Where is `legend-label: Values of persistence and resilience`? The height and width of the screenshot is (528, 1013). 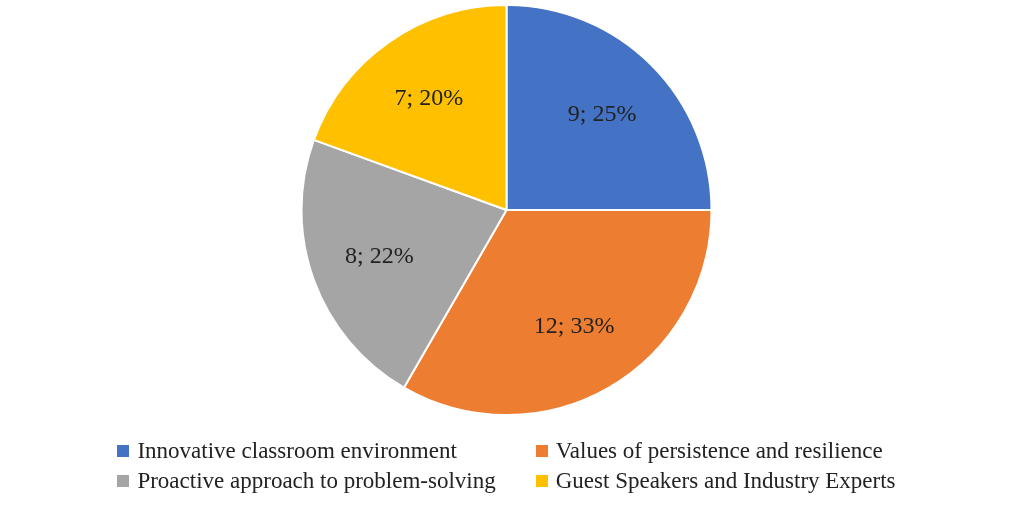
legend-label: Values of persistence and resilience is located at coordinates (719, 451).